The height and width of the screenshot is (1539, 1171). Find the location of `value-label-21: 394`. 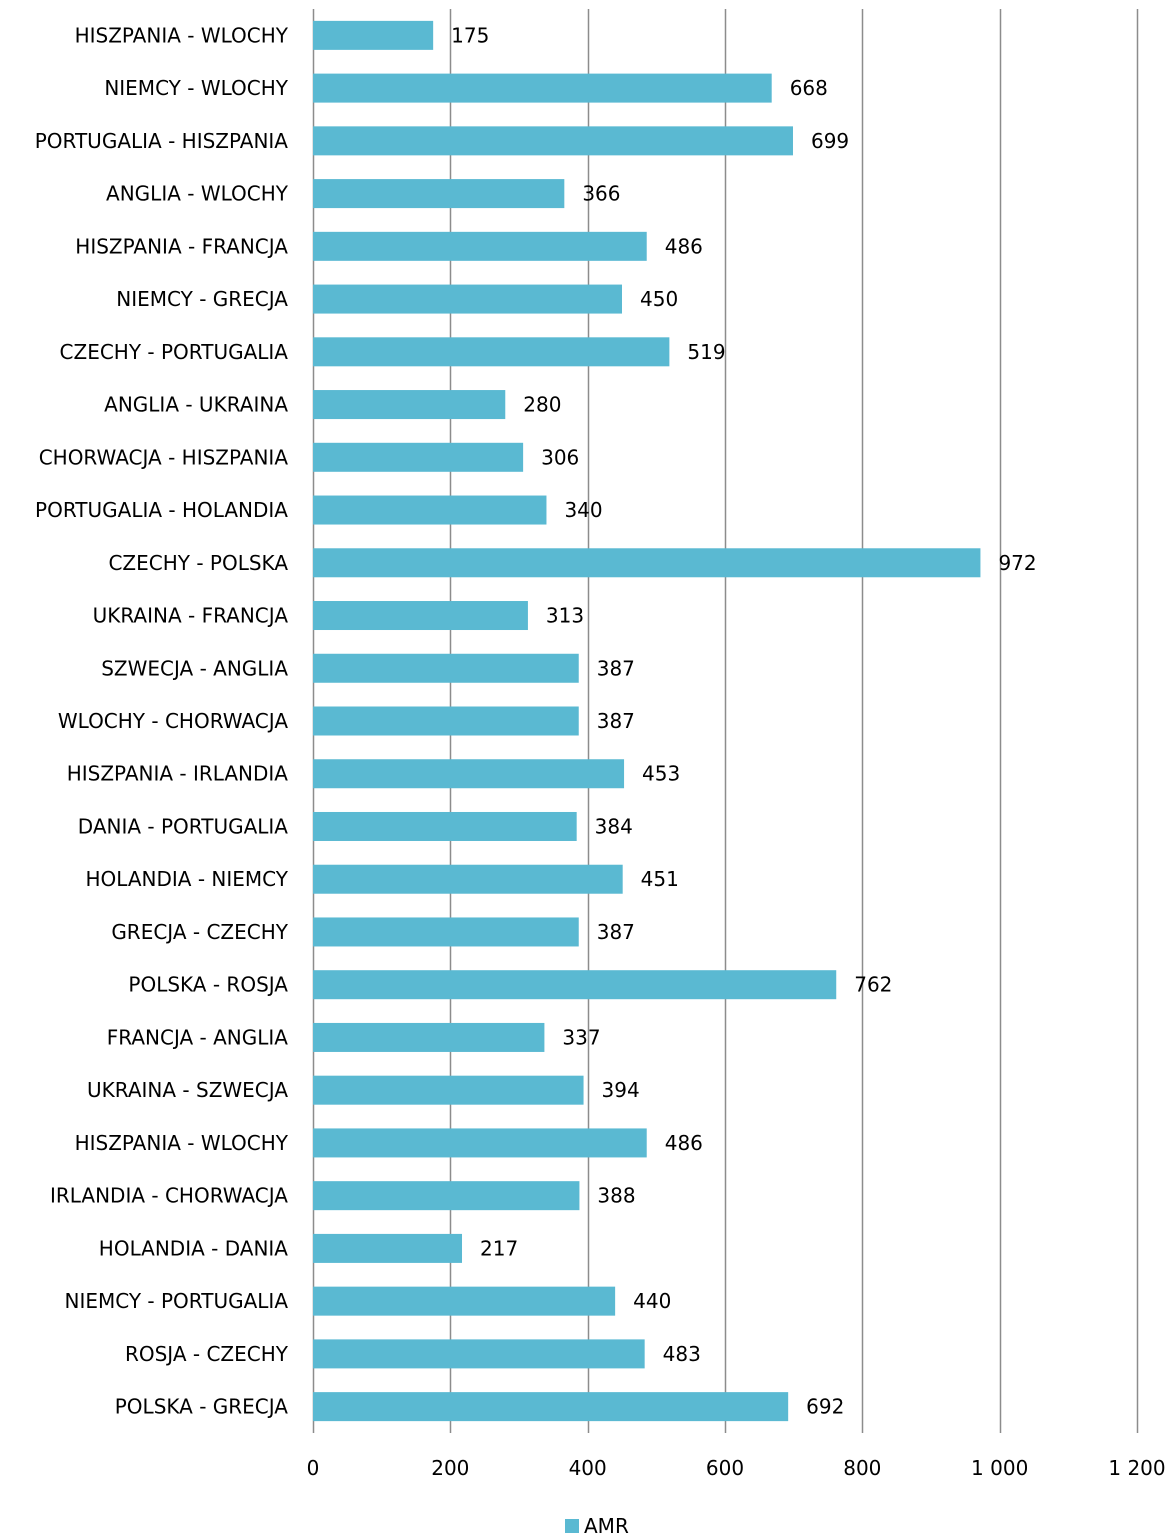

value-label-21: 394 is located at coordinates (621, 1090).